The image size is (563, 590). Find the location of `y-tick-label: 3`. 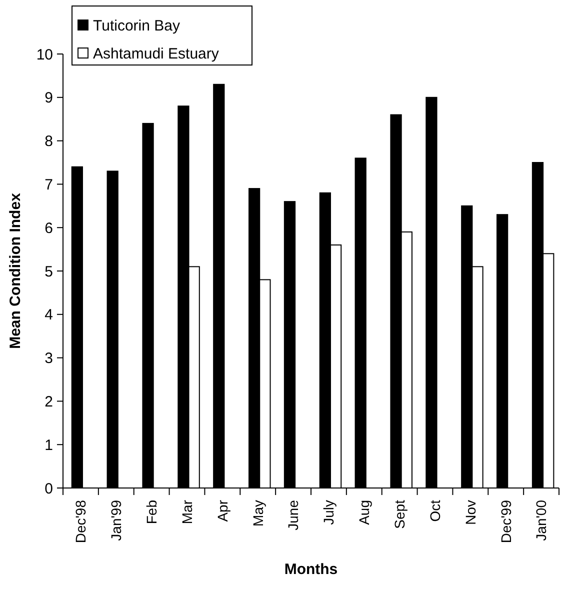

y-tick-label: 3 is located at coordinates (48, 359).